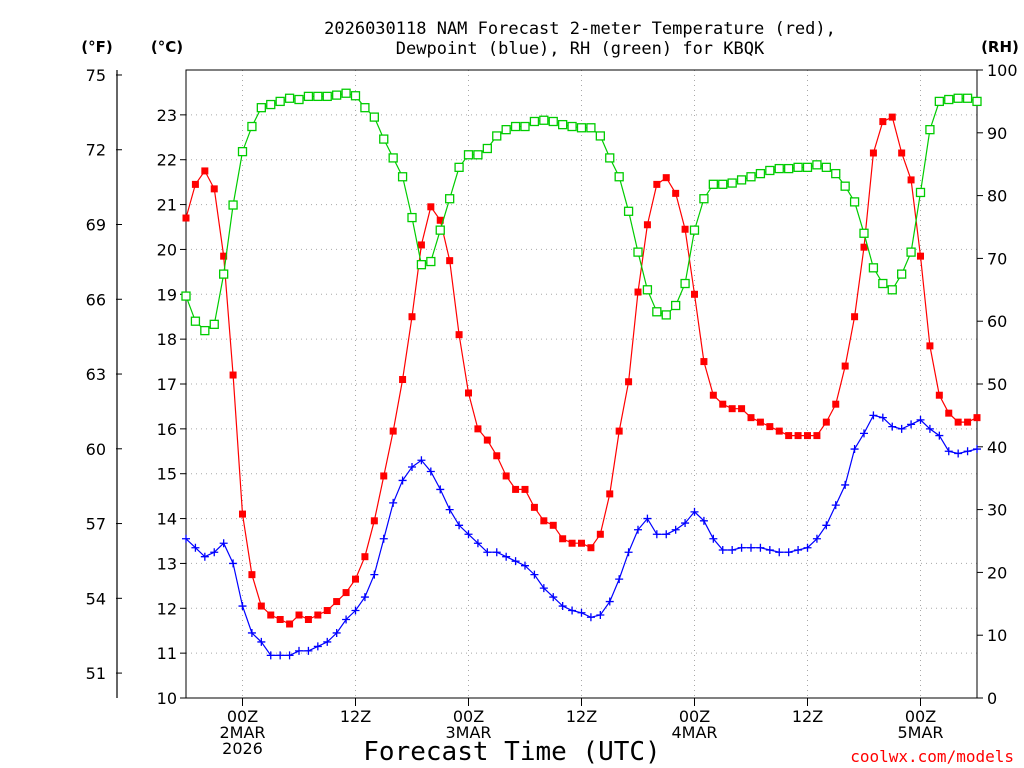 Image resolution: width=1024 pixels, height=768 pixels. What do you see at coordinates (167, 339) in the screenshot?
I see `celsius-tick-label: 18` at bounding box center [167, 339].